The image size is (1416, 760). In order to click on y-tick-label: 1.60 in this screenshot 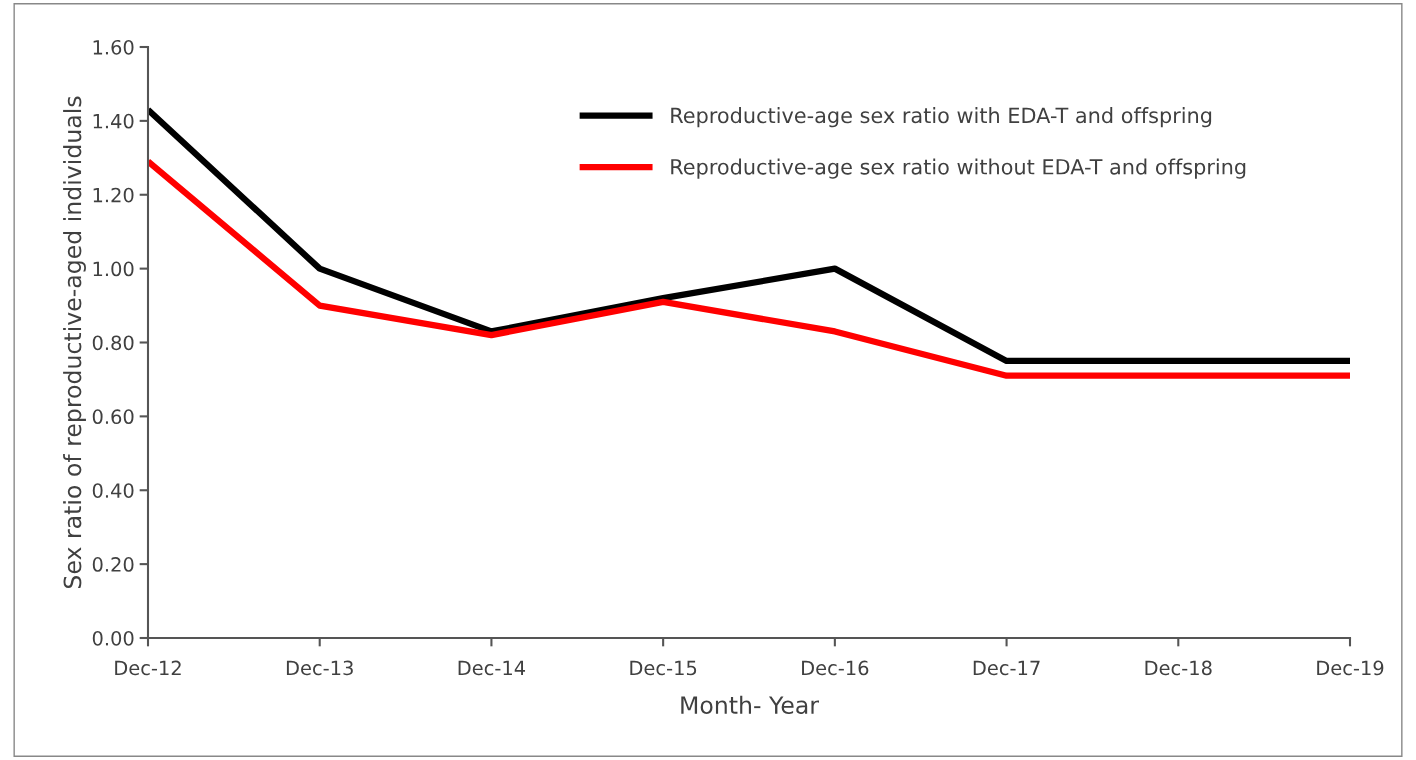, I will do `click(113, 47)`.